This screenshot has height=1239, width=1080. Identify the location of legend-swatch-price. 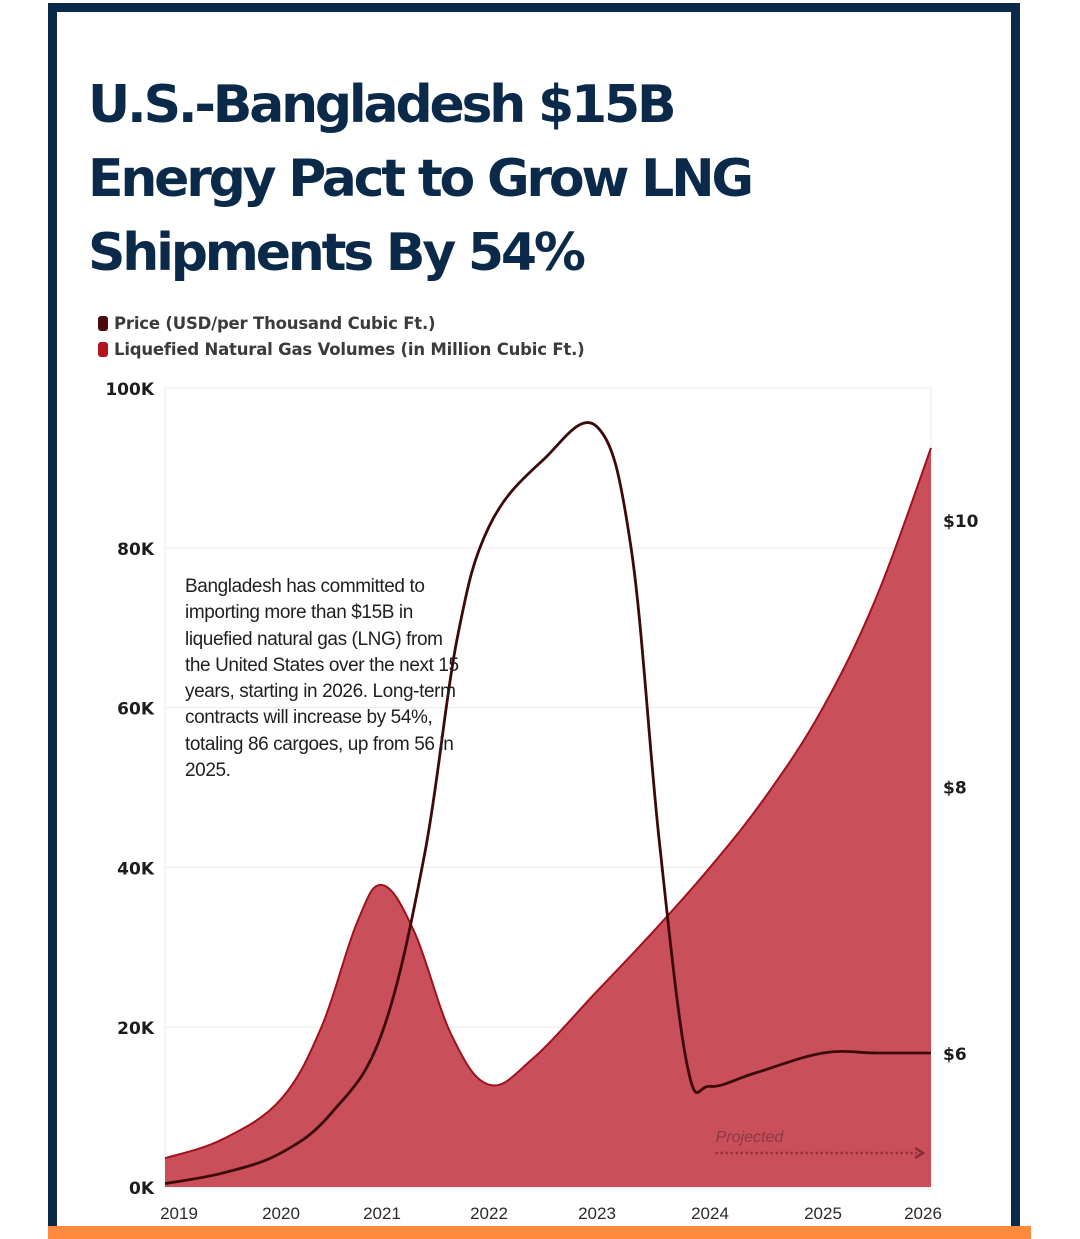
(103, 323).